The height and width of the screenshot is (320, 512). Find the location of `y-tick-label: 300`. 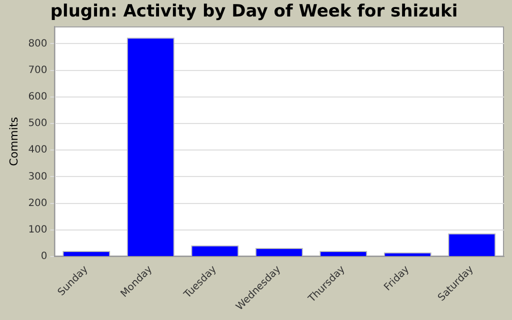

y-tick-label: 300 is located at coordinates (38, 176).